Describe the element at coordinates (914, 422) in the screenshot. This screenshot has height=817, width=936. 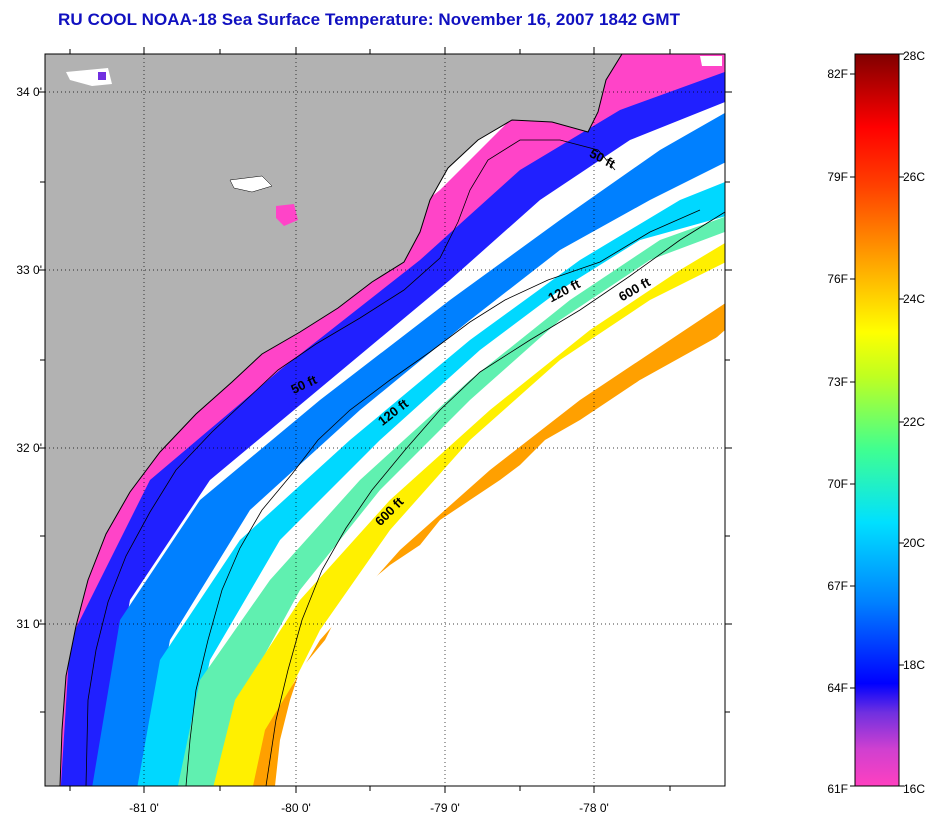
I see `colorbar-c-label: 22C` at that location.